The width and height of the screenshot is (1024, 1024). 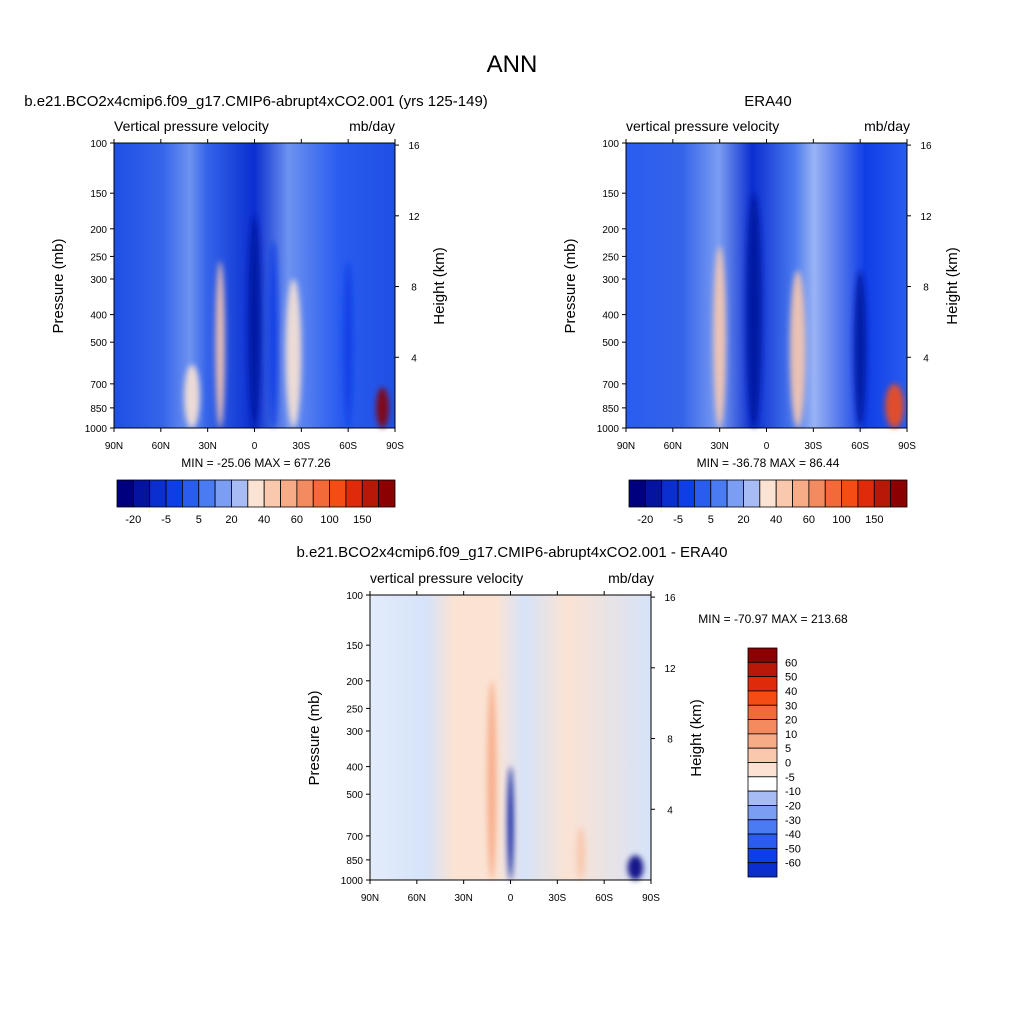 What do you see at coordinates (793, 821) in the screenshot?
I see `colorbar-label: -30` at bounding box center [793, 821].